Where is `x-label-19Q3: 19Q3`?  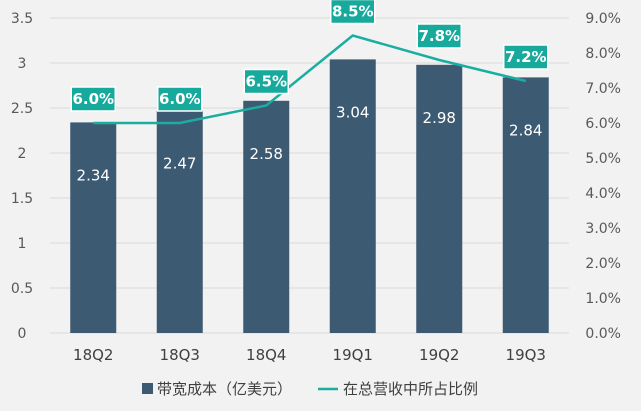 x-label-19Q3: 19Q3 is located at coordinates (526, 355).